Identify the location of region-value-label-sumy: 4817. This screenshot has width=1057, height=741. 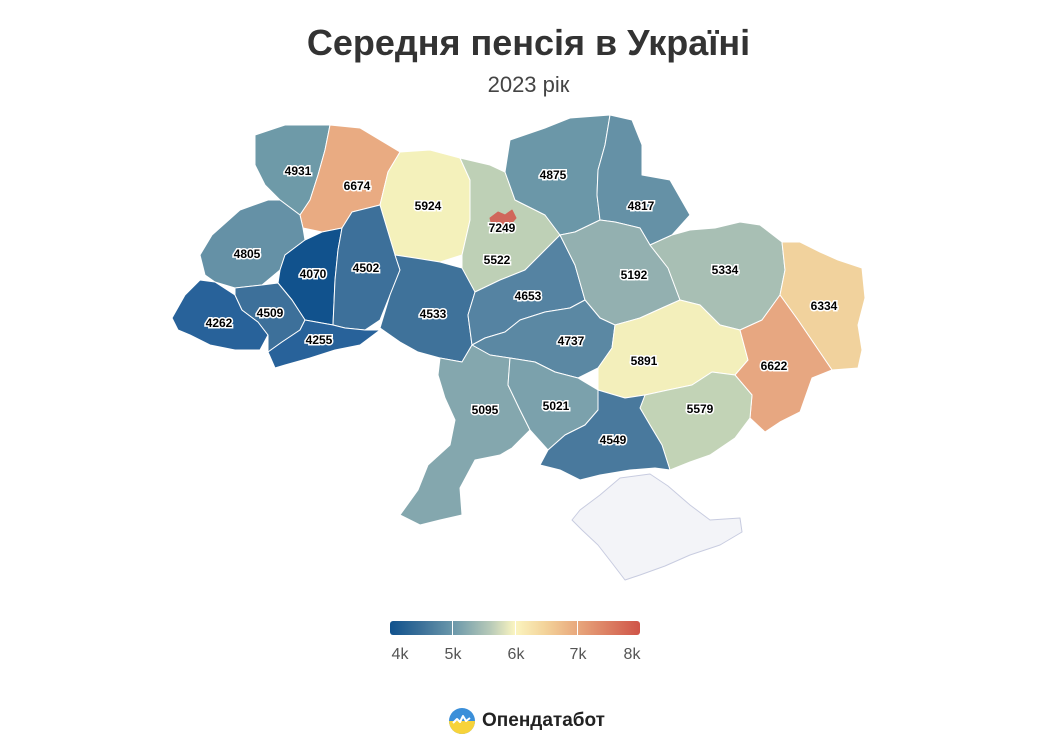
(641, 206).